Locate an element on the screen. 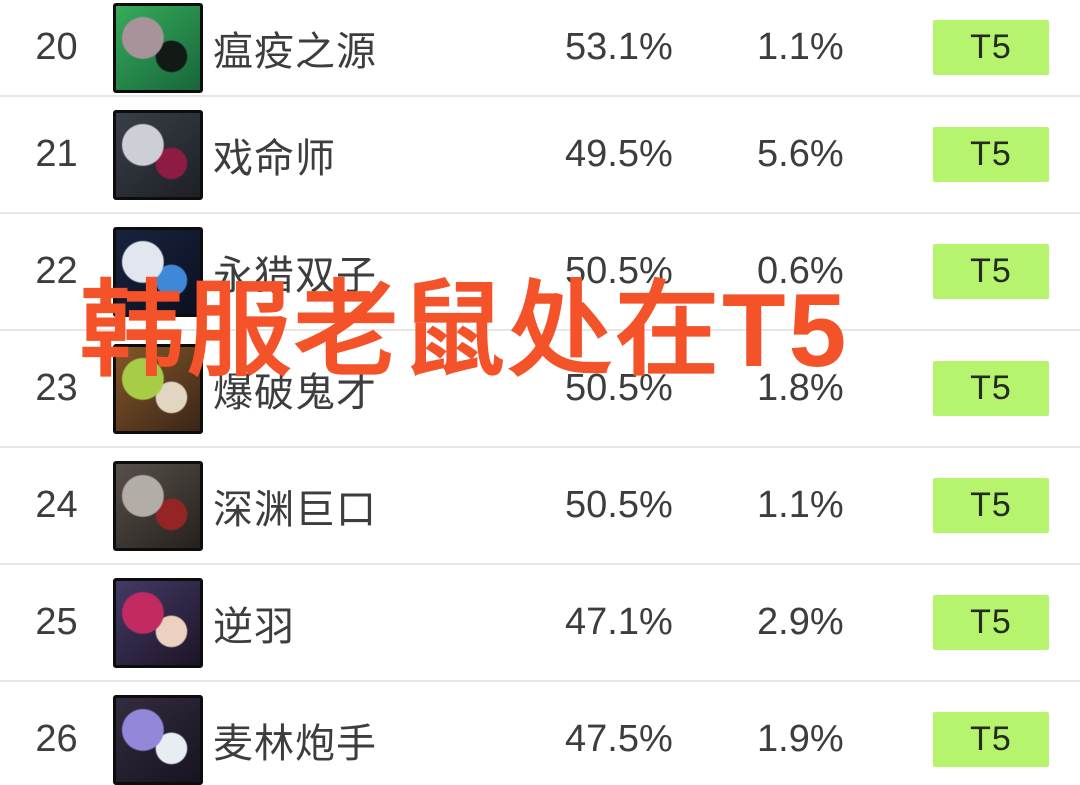 The width and height of the screenshot is (1080, 785). rank-label: 24 is located at coordinates (56, 505).